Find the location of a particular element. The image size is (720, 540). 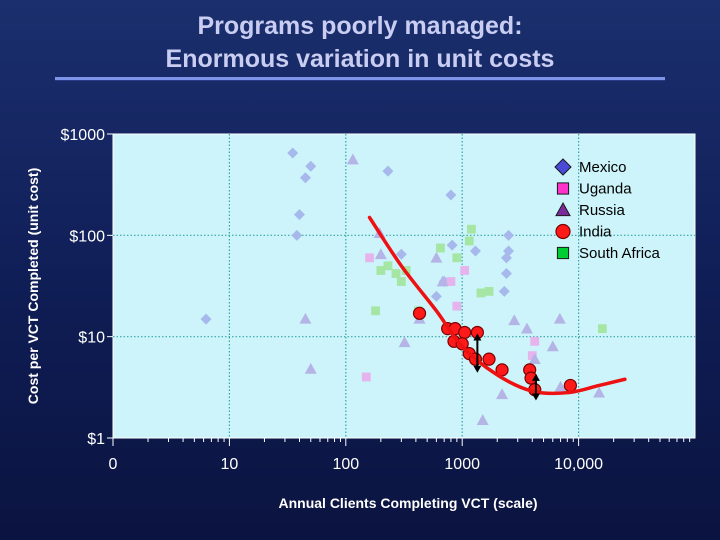

legend-label-south-africa: South Africa is located at coordinates (620, 253).